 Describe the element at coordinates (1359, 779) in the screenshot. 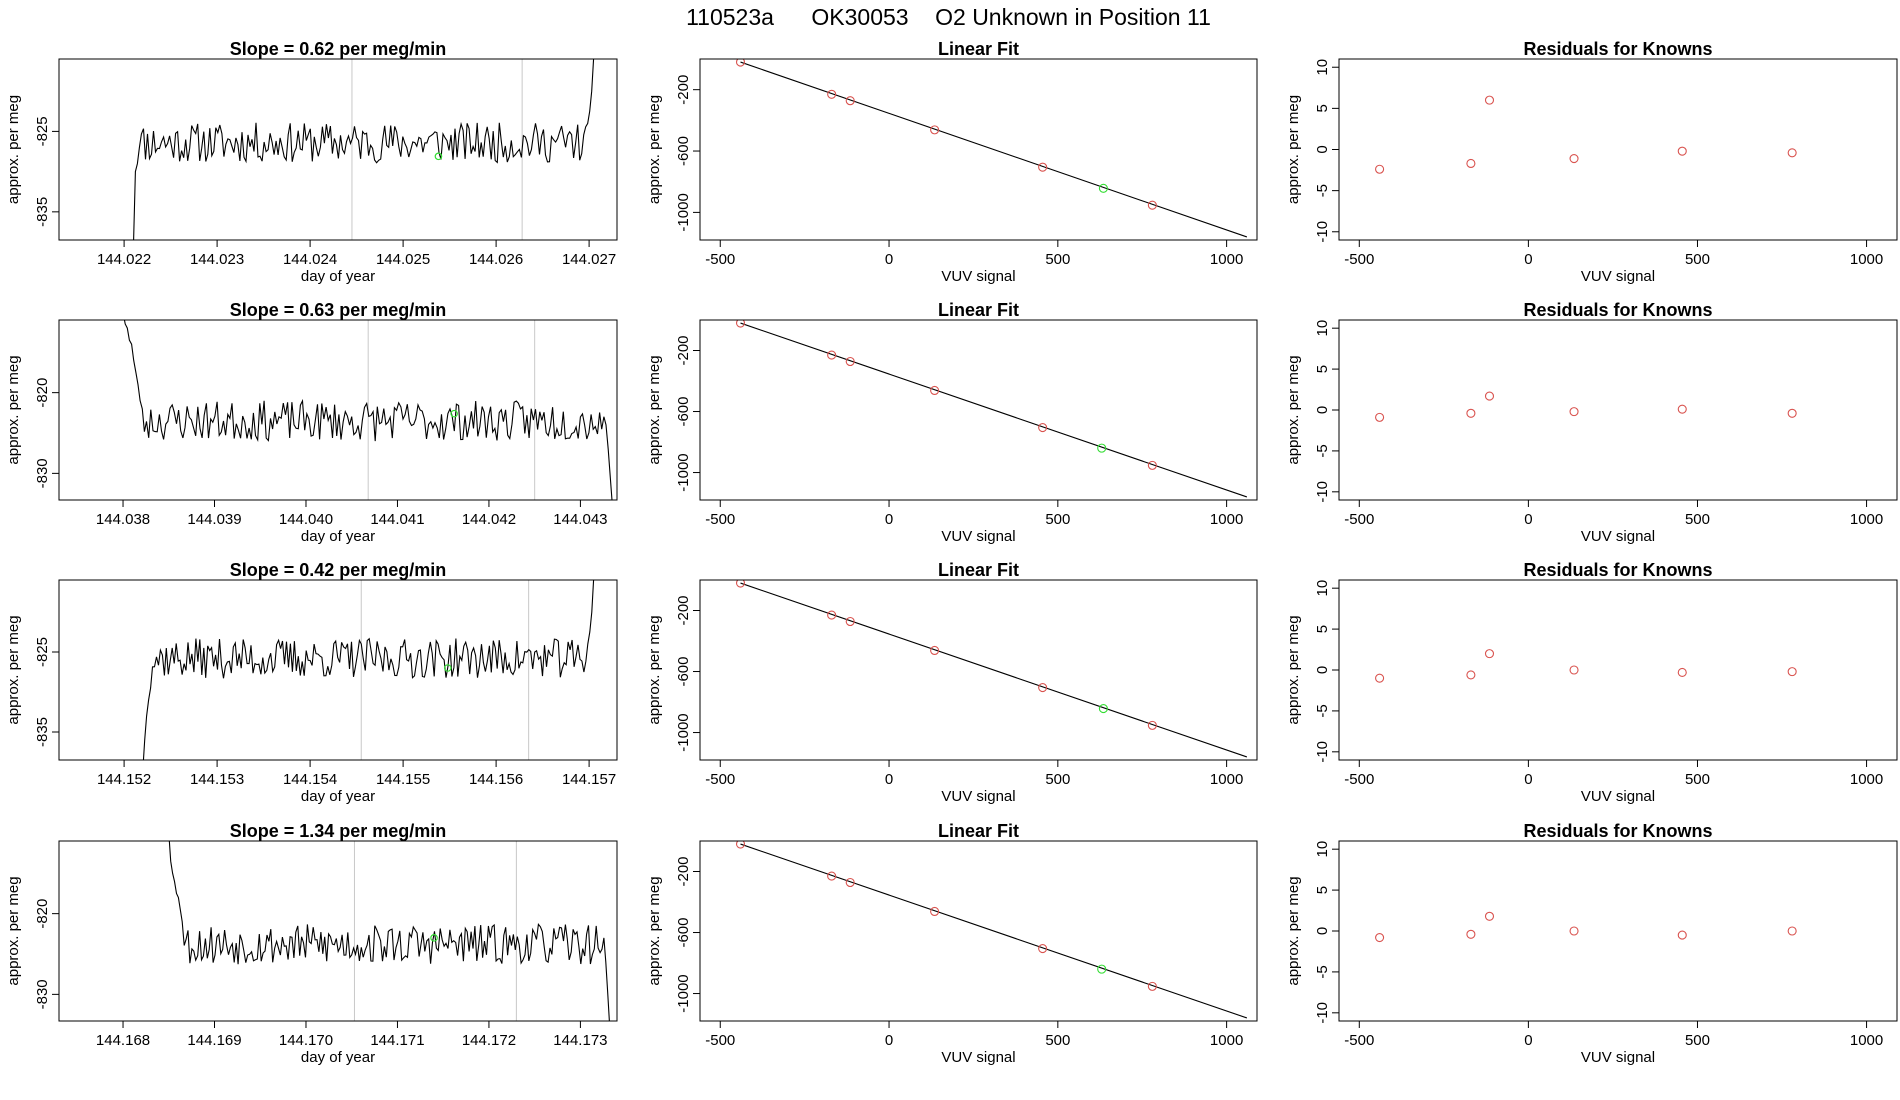

I see `x-tick-label: -500` at that location.